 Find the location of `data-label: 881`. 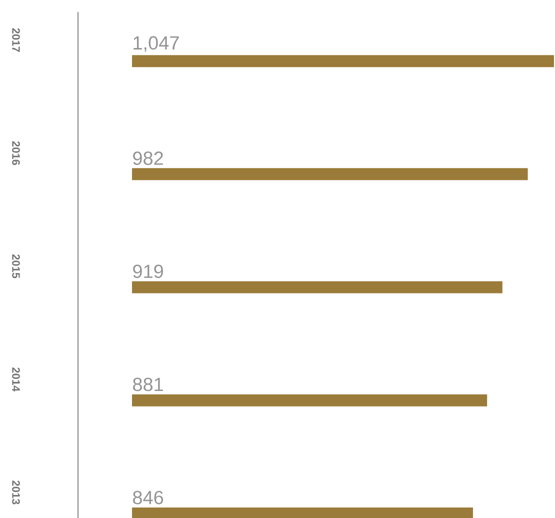

data-label: 881 is located at coordinates (148, 385).